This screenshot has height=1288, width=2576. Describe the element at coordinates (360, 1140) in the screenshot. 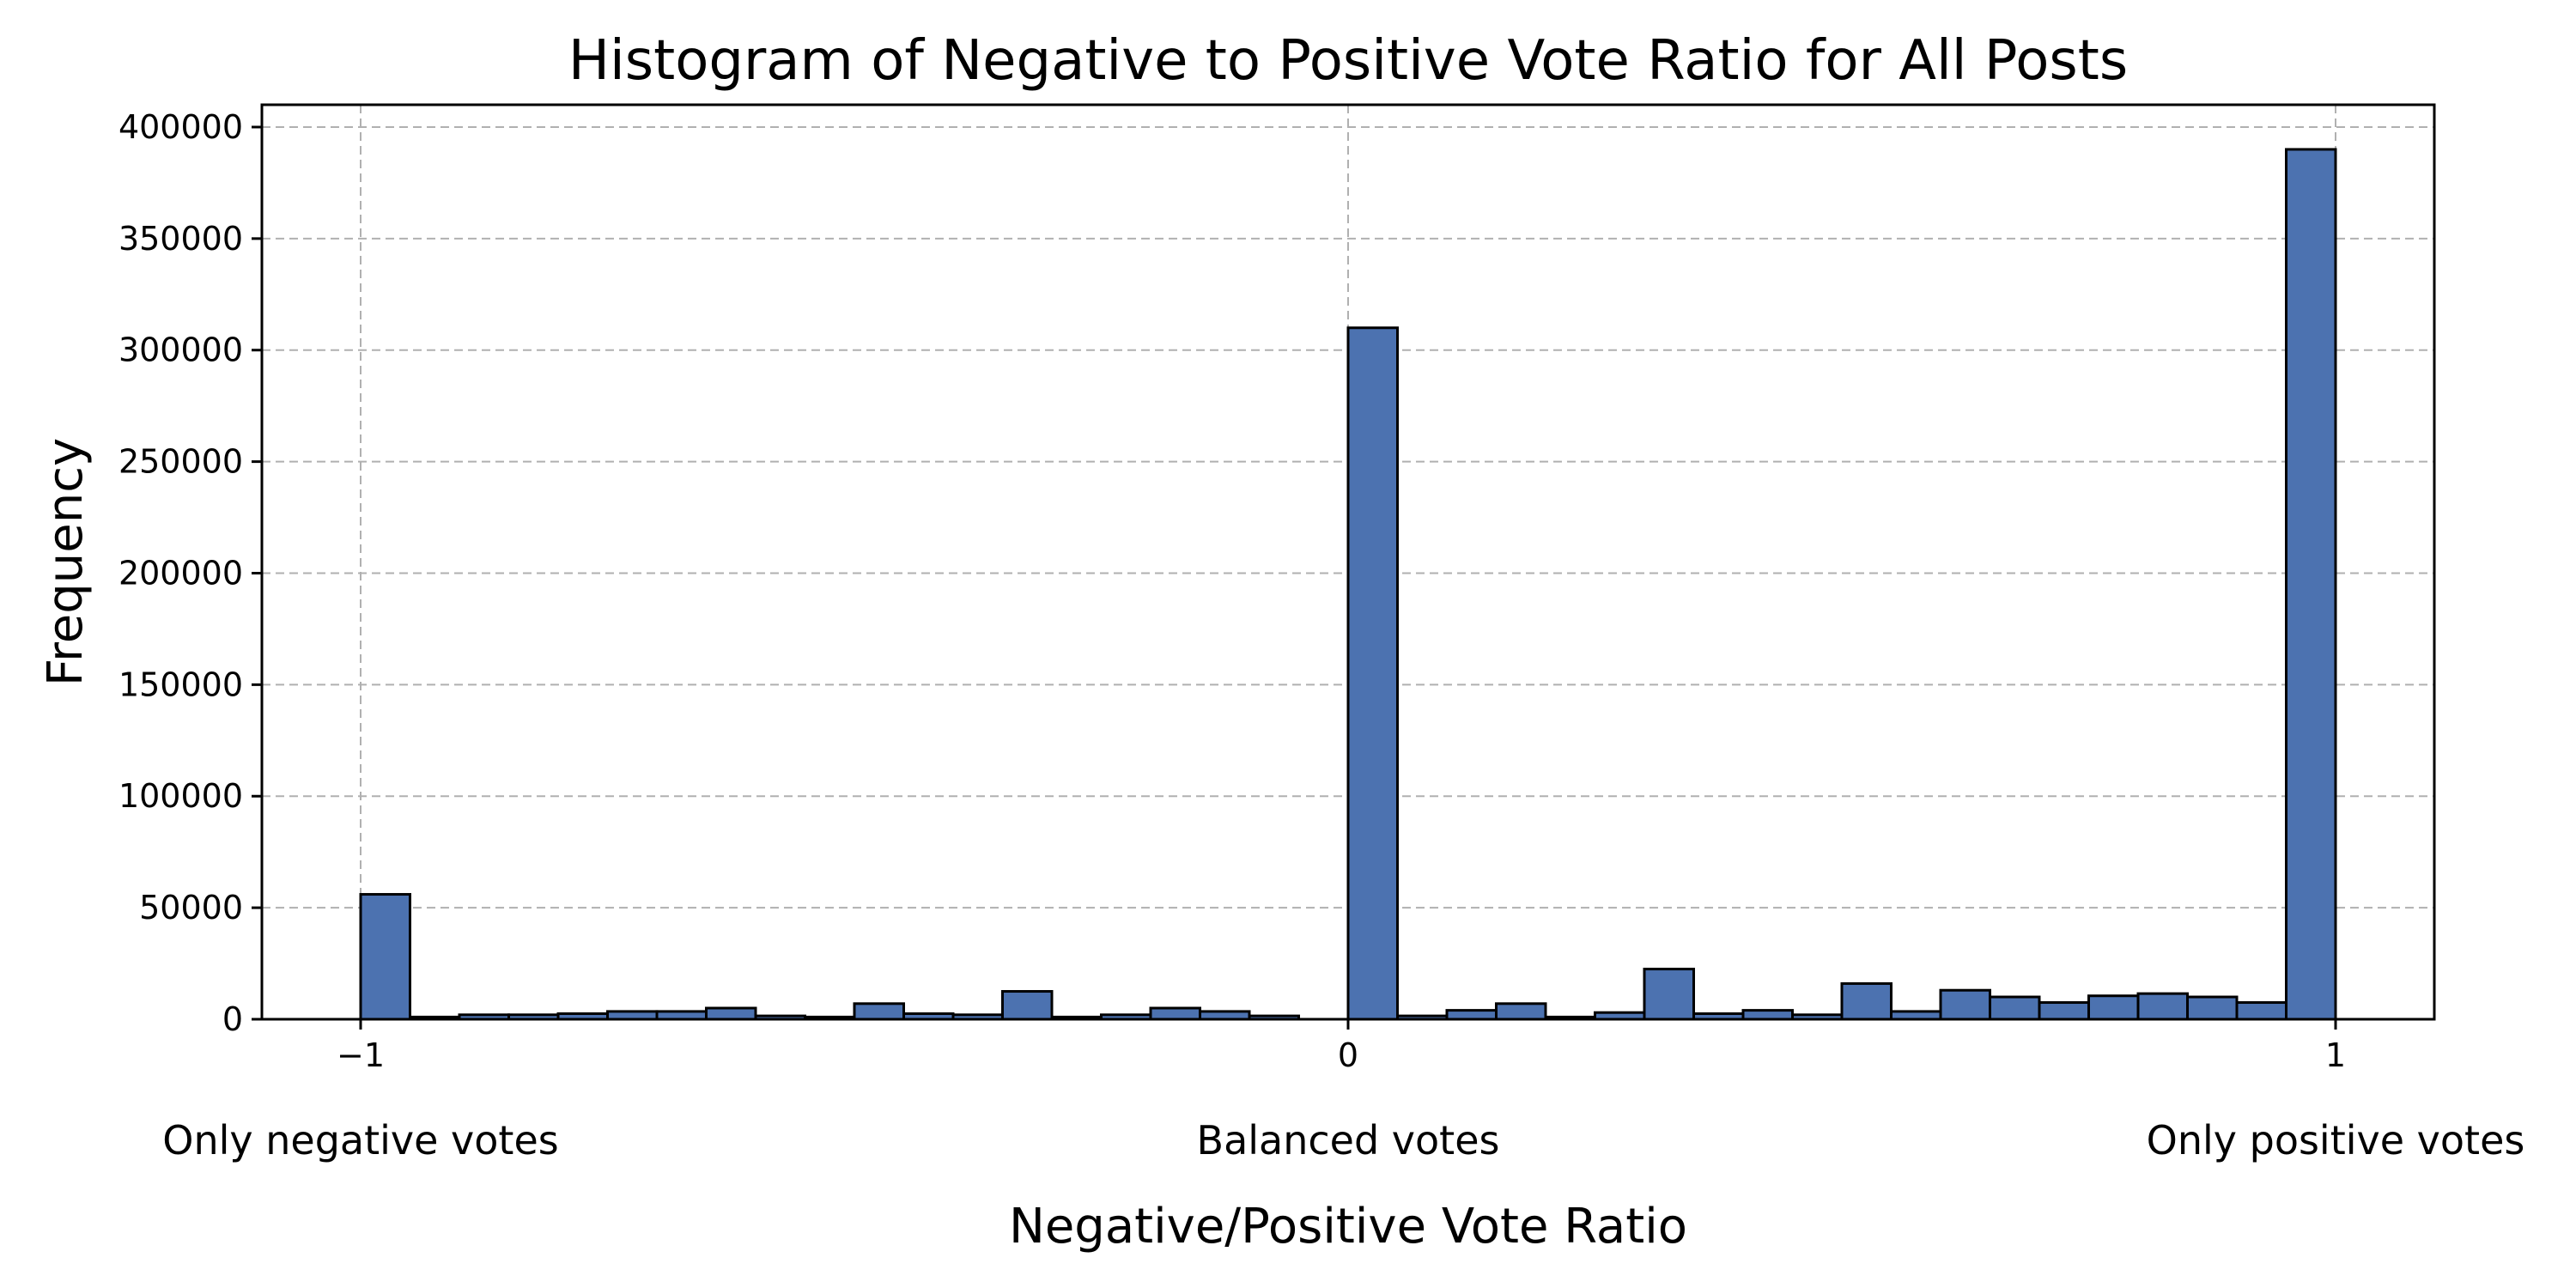

I see `x-annotation-label: Only negative votes` at that location.